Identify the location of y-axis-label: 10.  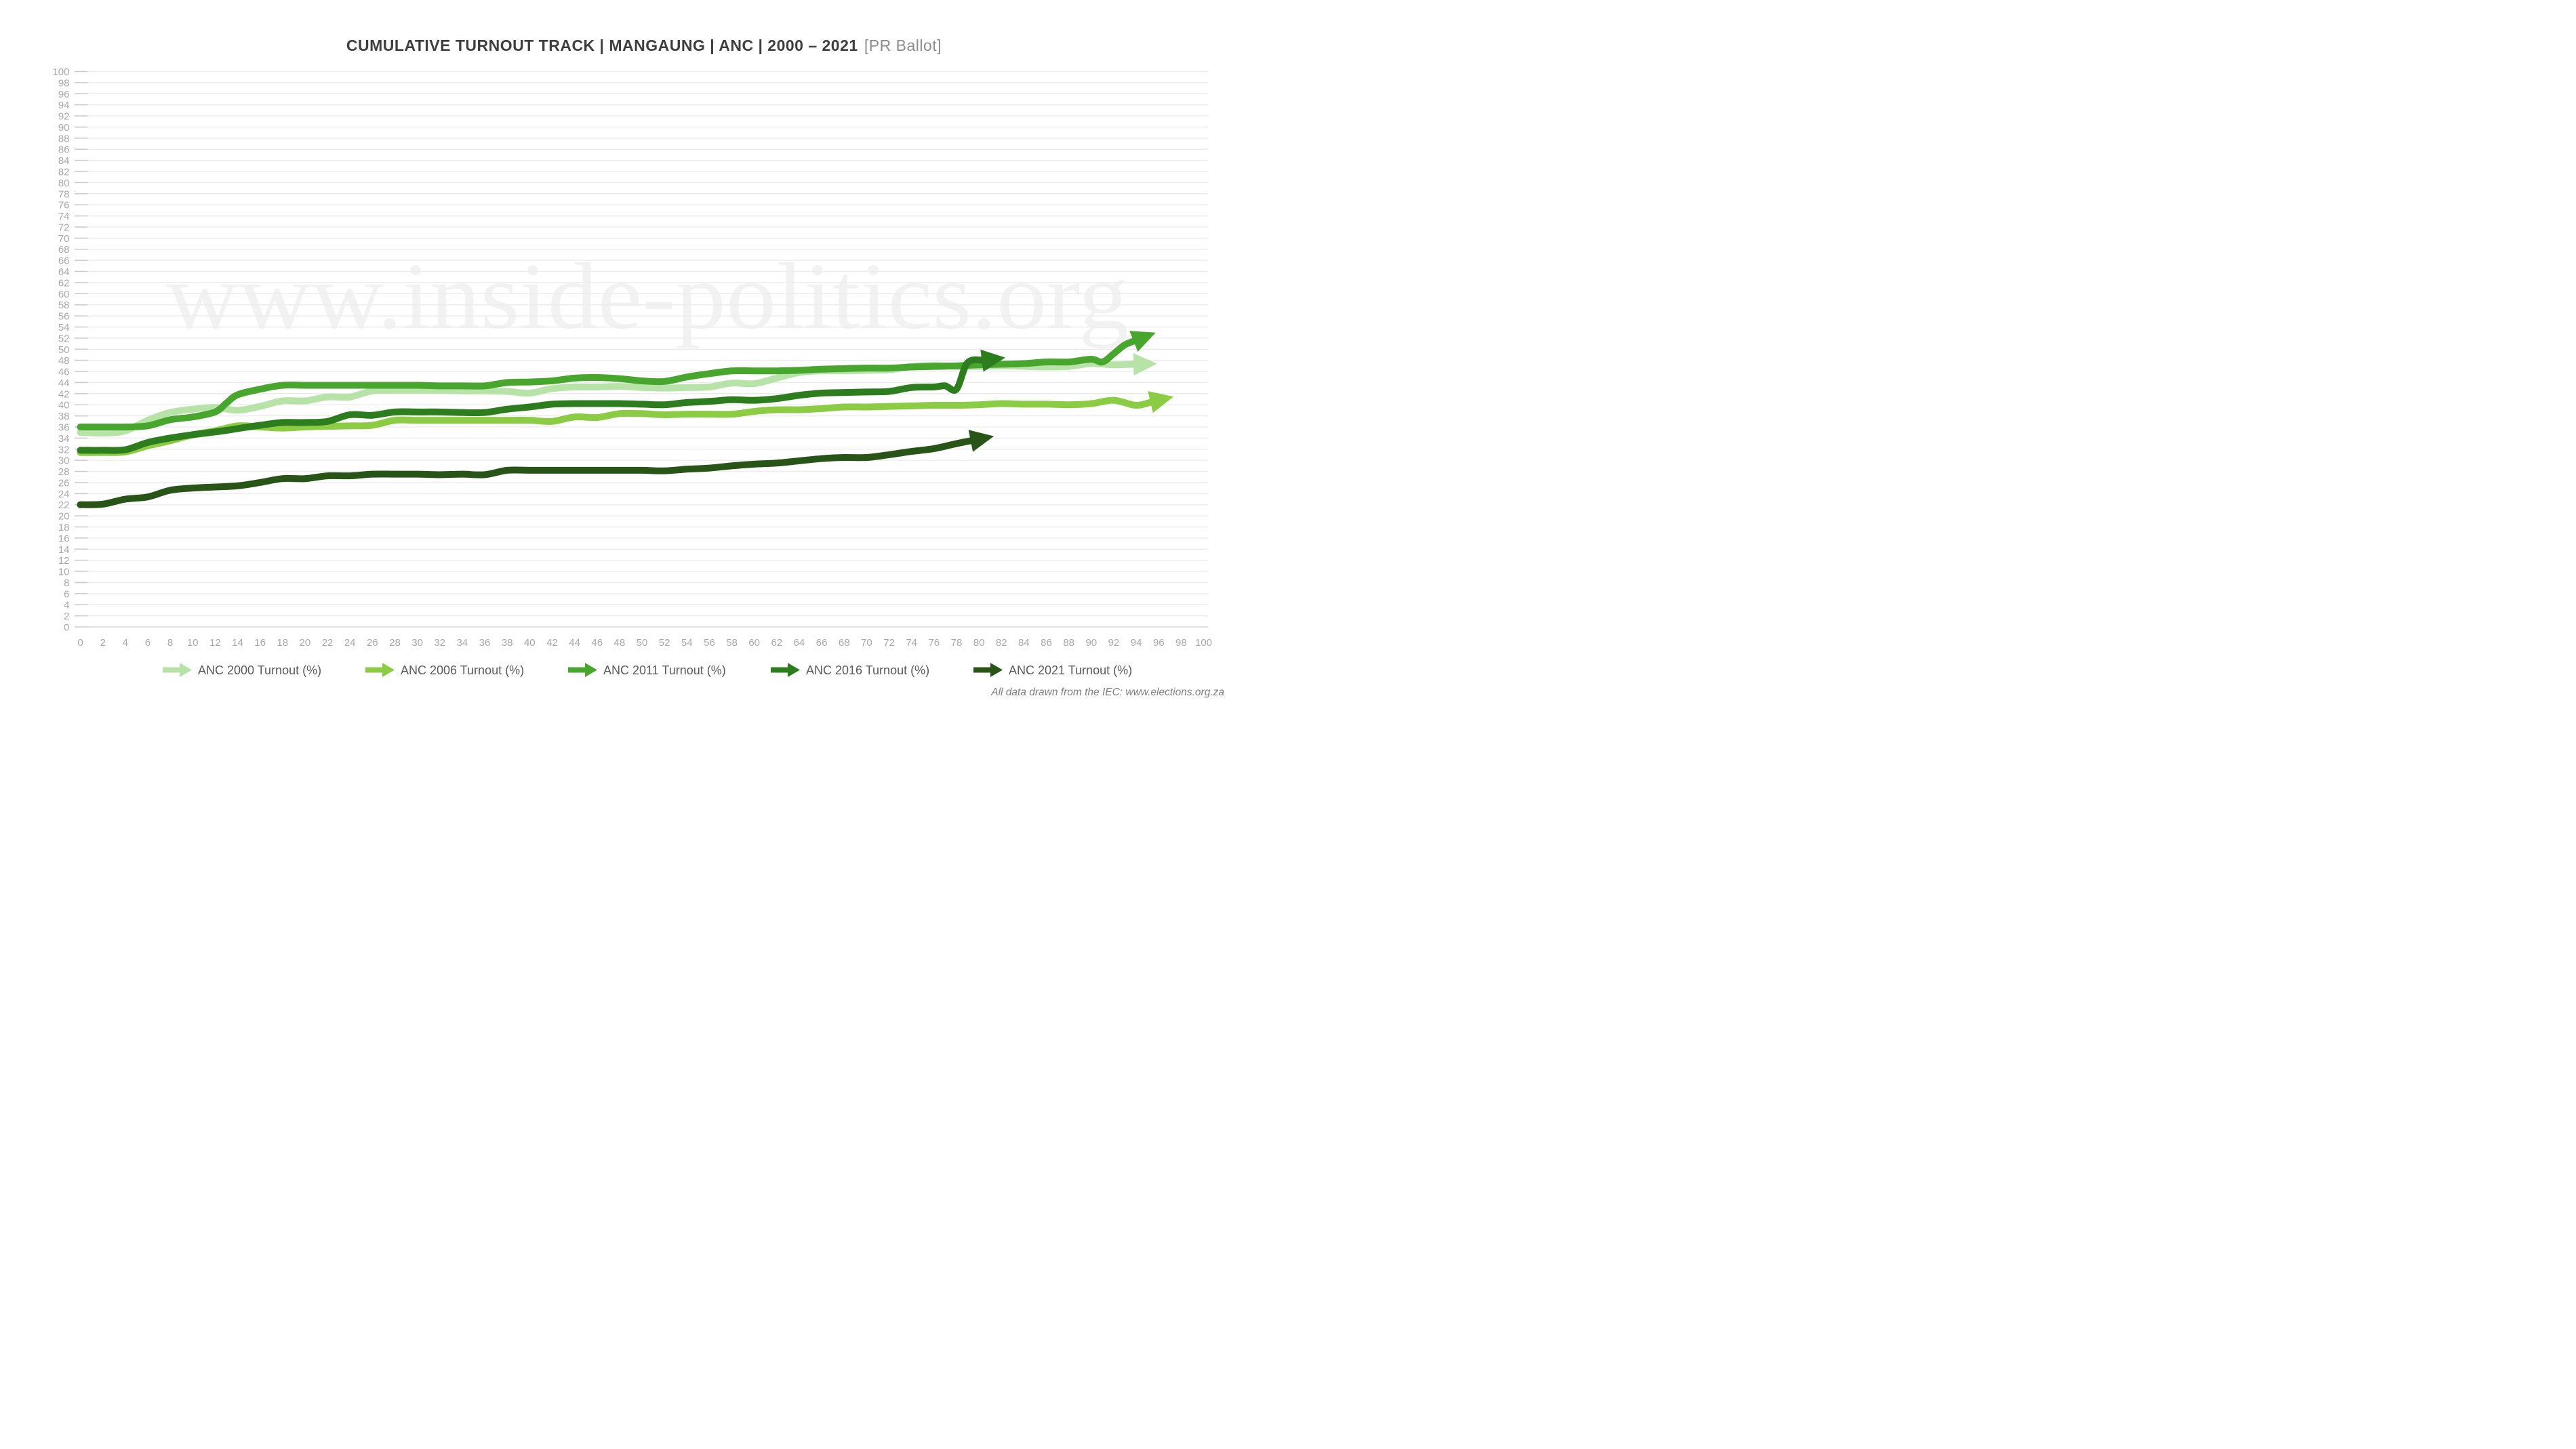
(64, 572).